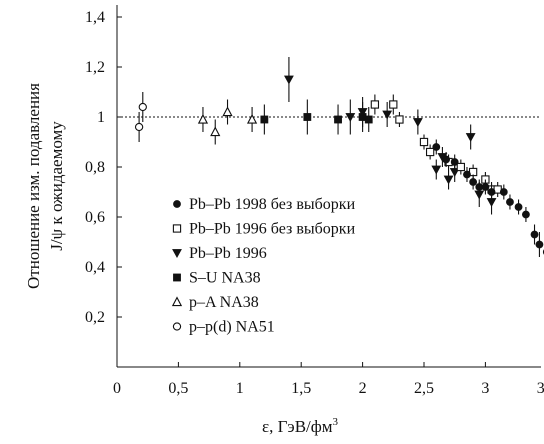 The height and width of the screenshot is (444, 544). I want to click on legend-marker-open-square, so click(177, 228).